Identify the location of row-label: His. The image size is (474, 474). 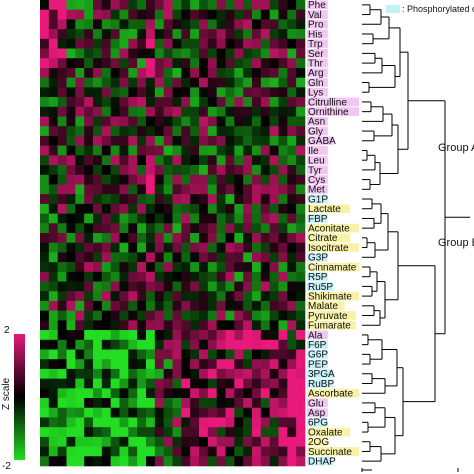
(315, 34).